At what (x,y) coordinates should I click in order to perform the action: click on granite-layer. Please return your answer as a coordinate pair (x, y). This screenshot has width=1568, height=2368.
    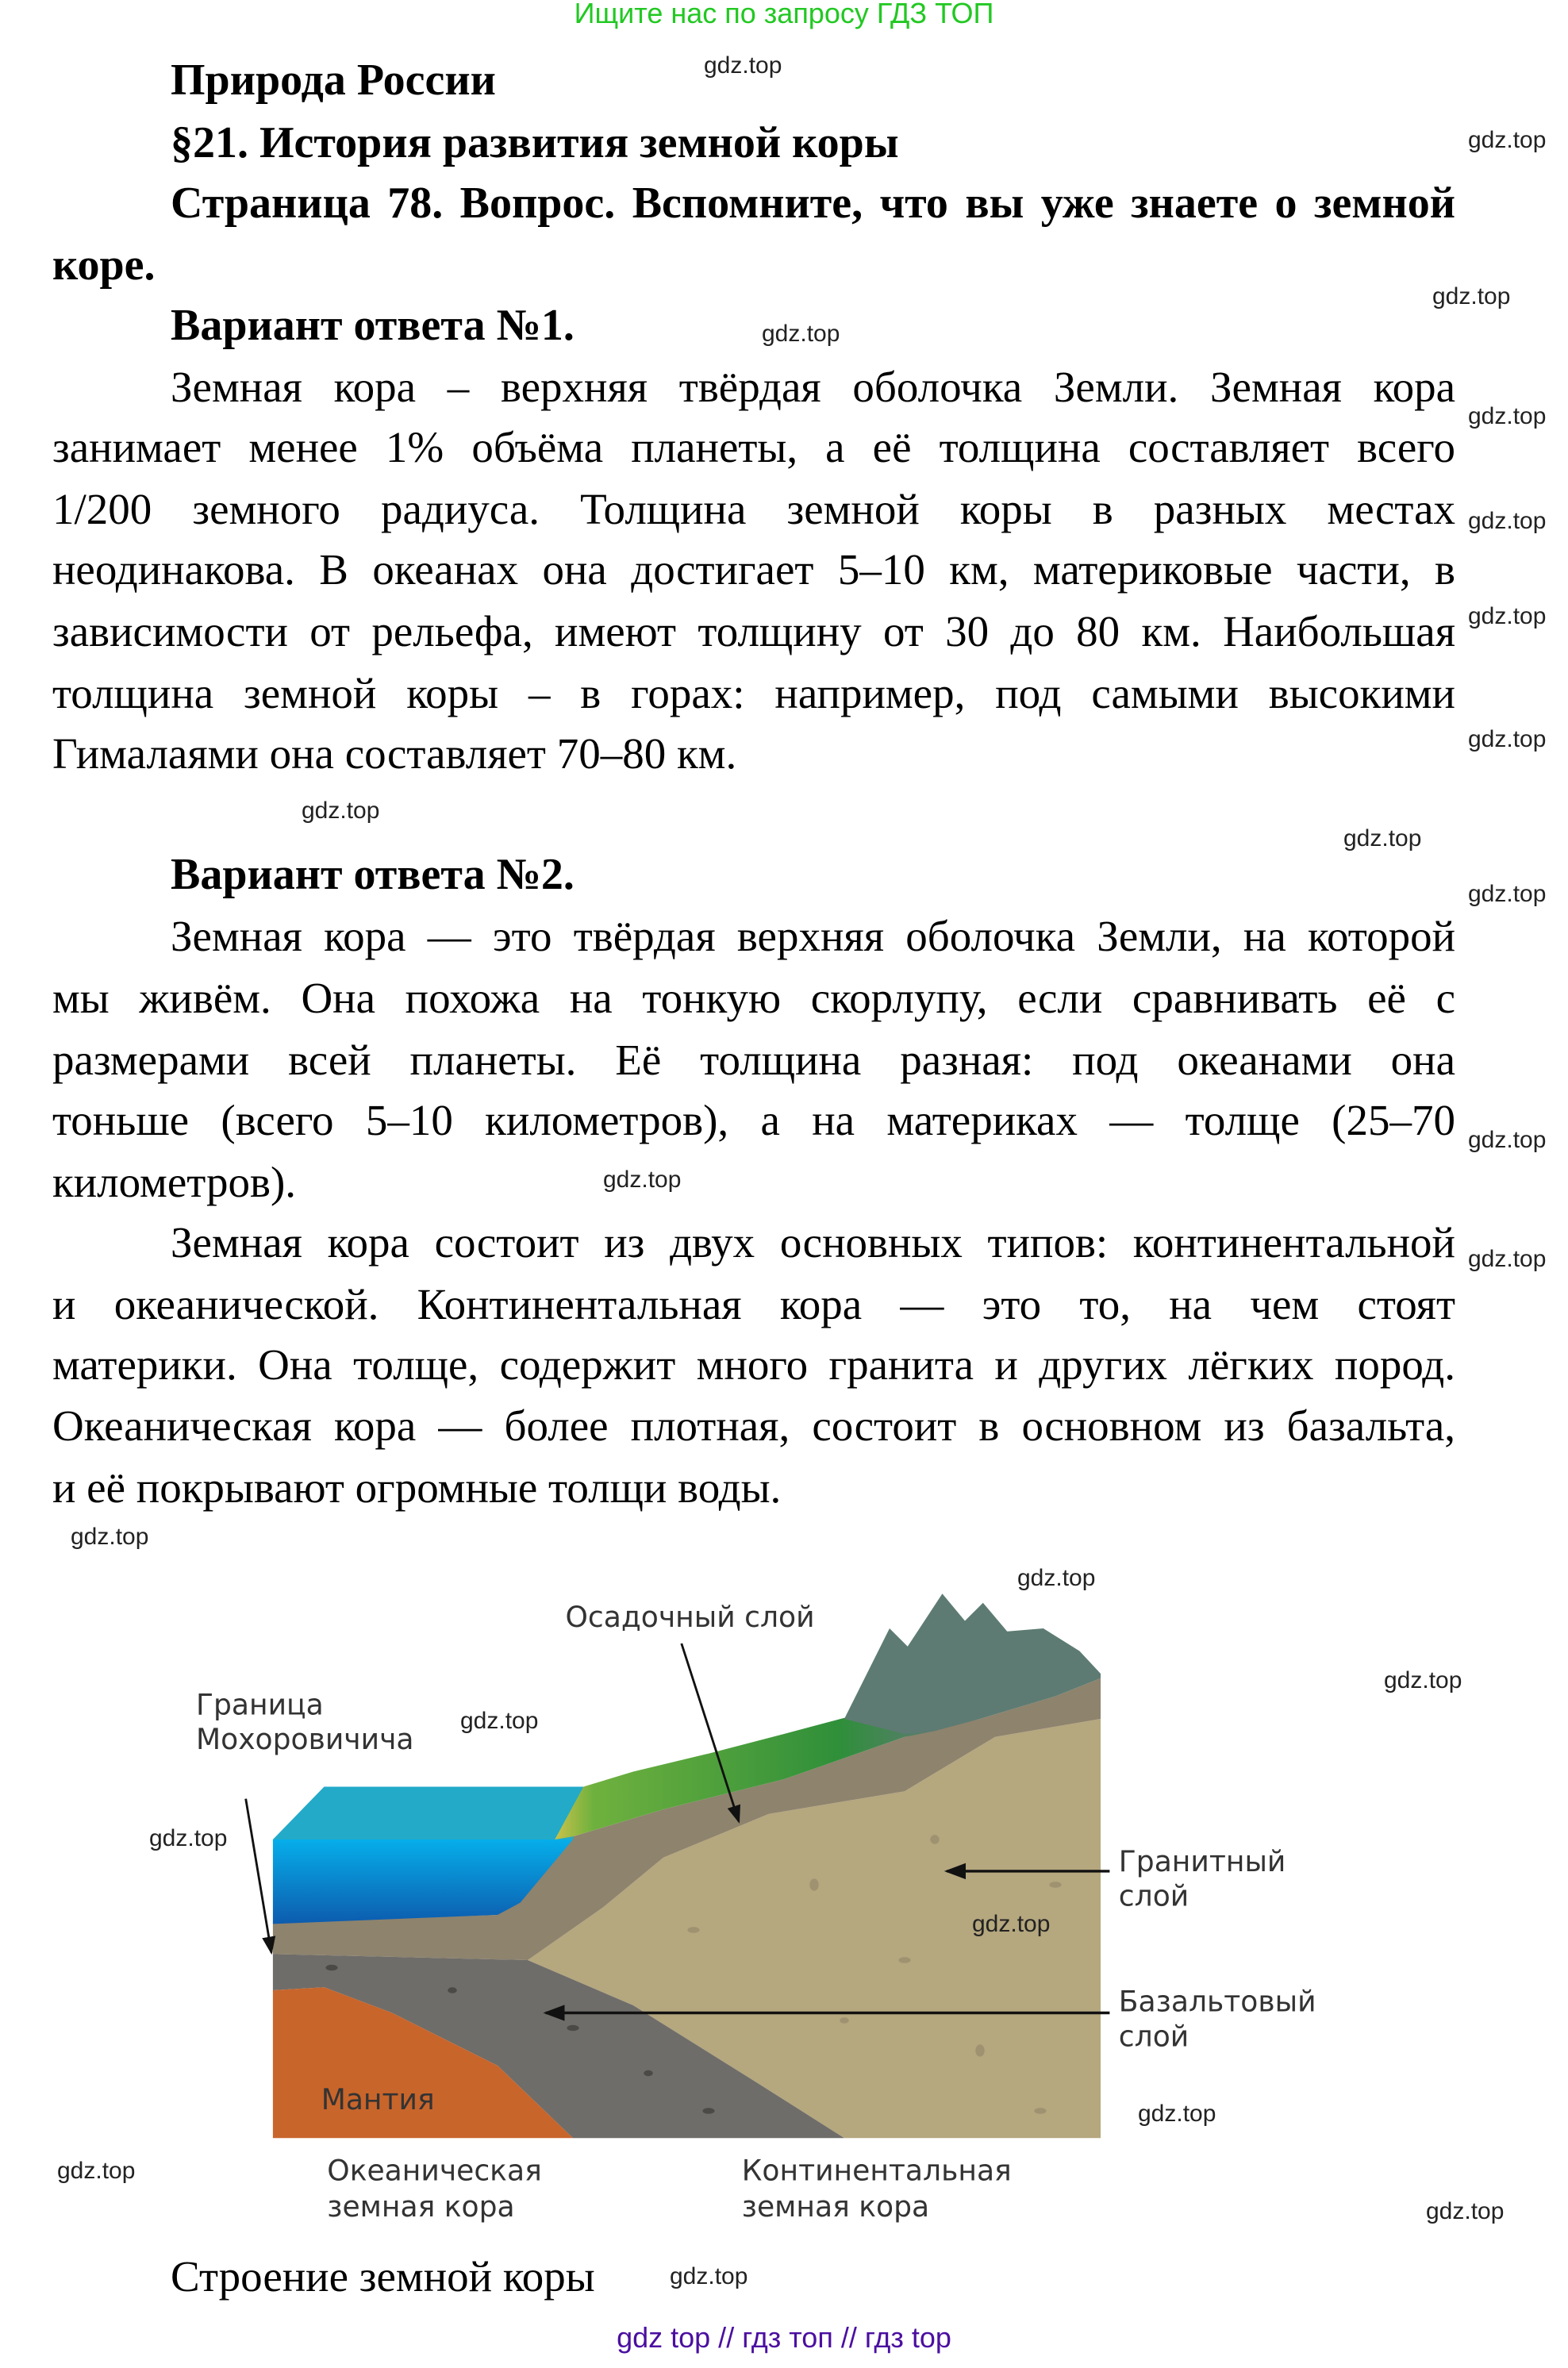
    Looking at the image, I should click on (814, 1929).